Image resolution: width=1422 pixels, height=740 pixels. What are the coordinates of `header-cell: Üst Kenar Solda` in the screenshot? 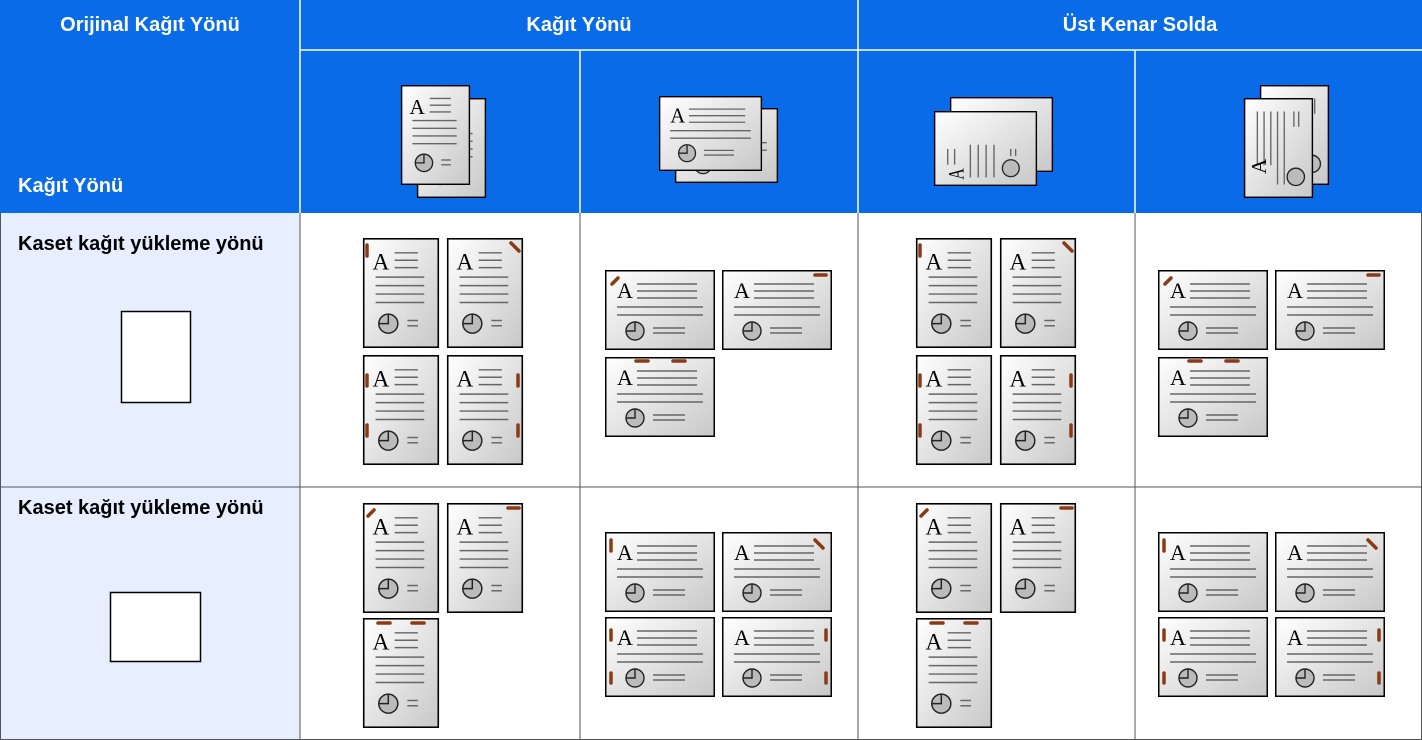 It's located at (1140, 25).